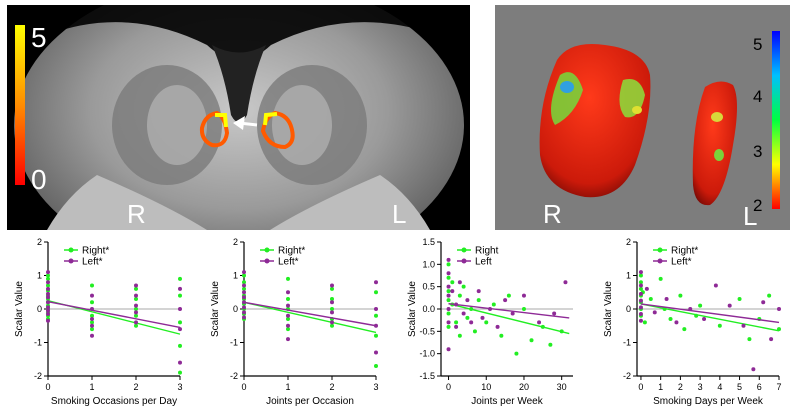 The height and width of the screenshot is (410, 795). I want to click on legend-label: Right, so click(487, 251).